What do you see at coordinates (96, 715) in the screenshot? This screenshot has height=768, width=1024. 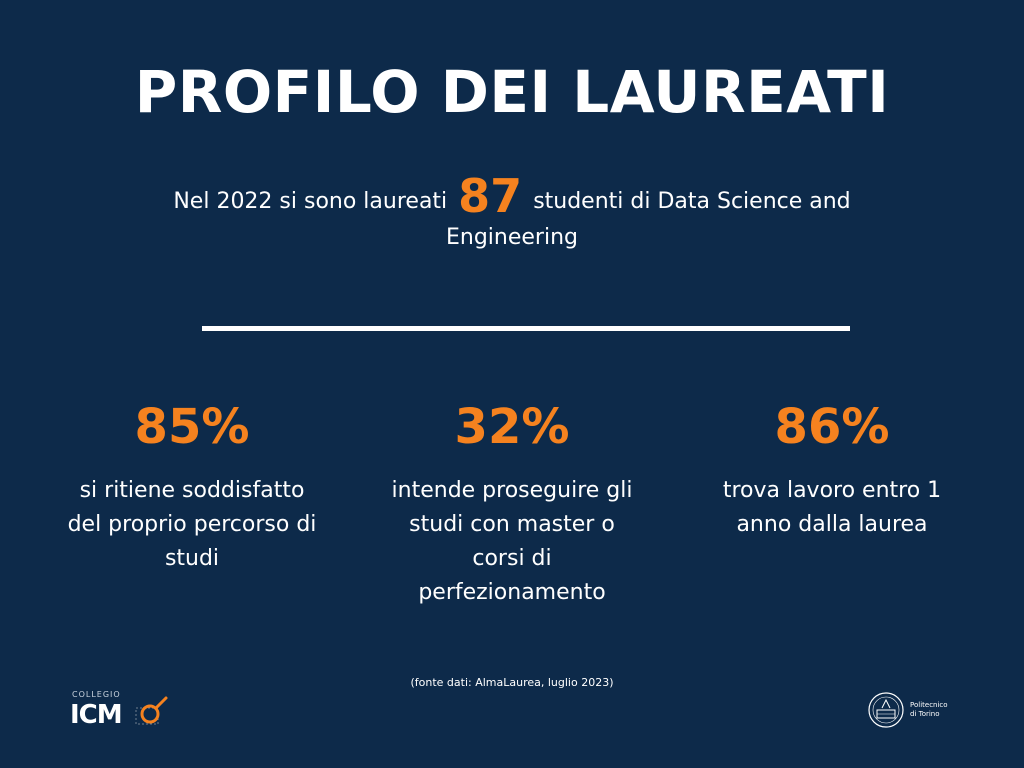 I see `logo-icm-text: ICM` at bounding box center [96, 715].